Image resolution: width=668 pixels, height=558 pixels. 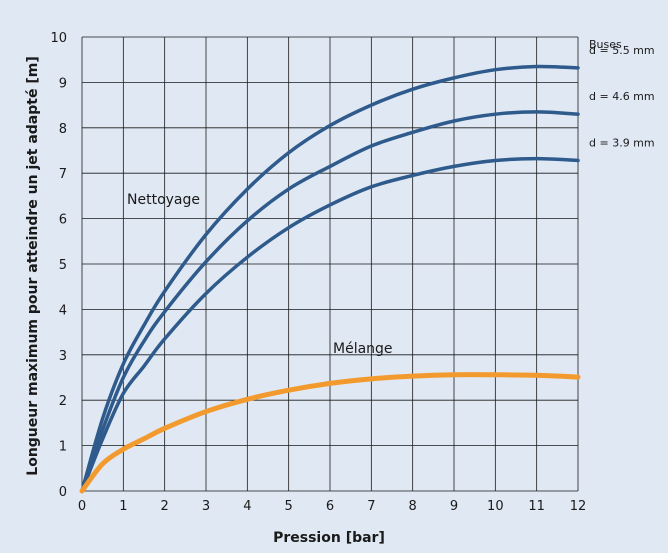 I want to click on series-label-2: d = 4.6 mm, so click(x=622, y=96).